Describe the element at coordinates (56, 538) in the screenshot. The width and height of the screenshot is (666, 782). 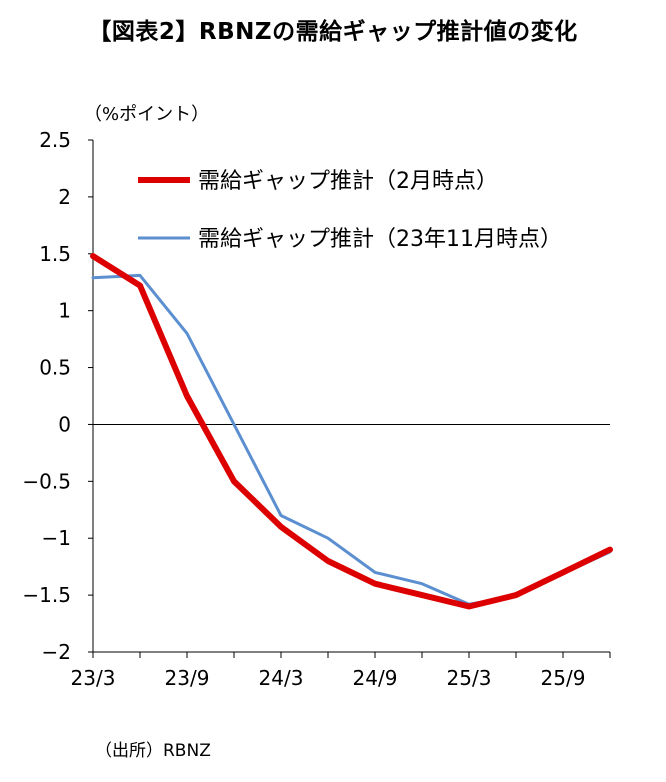
I see `y-tick-label: −1` at that location.